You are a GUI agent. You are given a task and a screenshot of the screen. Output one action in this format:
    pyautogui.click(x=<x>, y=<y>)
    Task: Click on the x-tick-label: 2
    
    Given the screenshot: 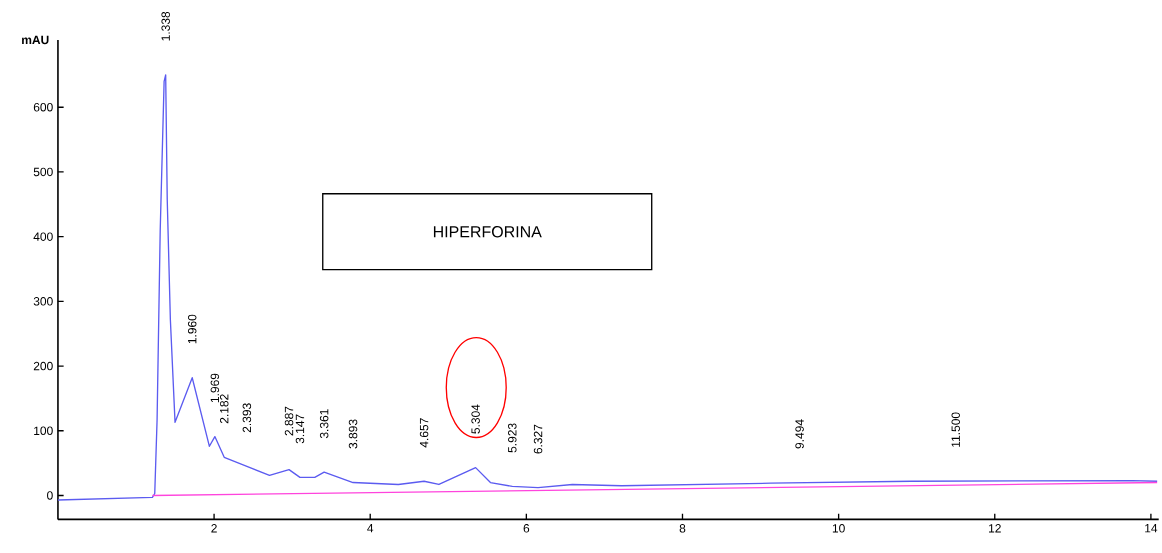 What is the action you would take?
    pyautogui.click(x=214, y=528)
    